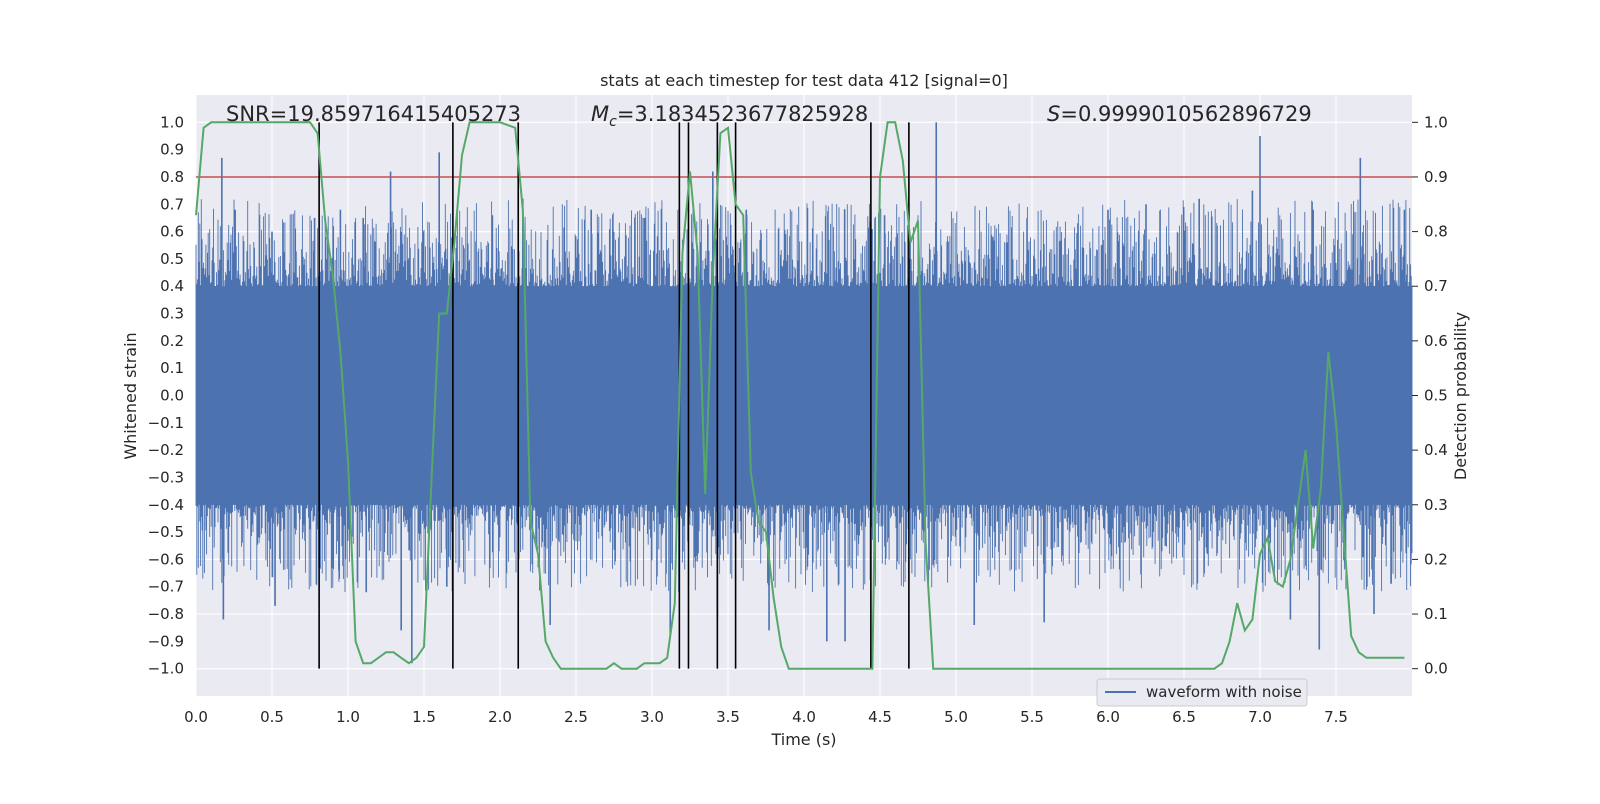 The width and height of the screenshot is (1600, 804). I want to click on y-left-tick-label: −1.0, so click(166, 669).